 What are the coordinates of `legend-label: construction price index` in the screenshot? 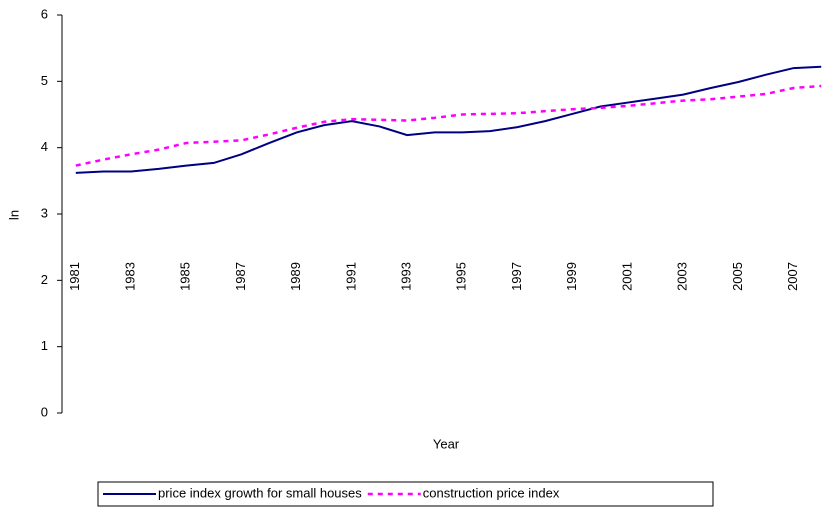 It's located at (491, 492).